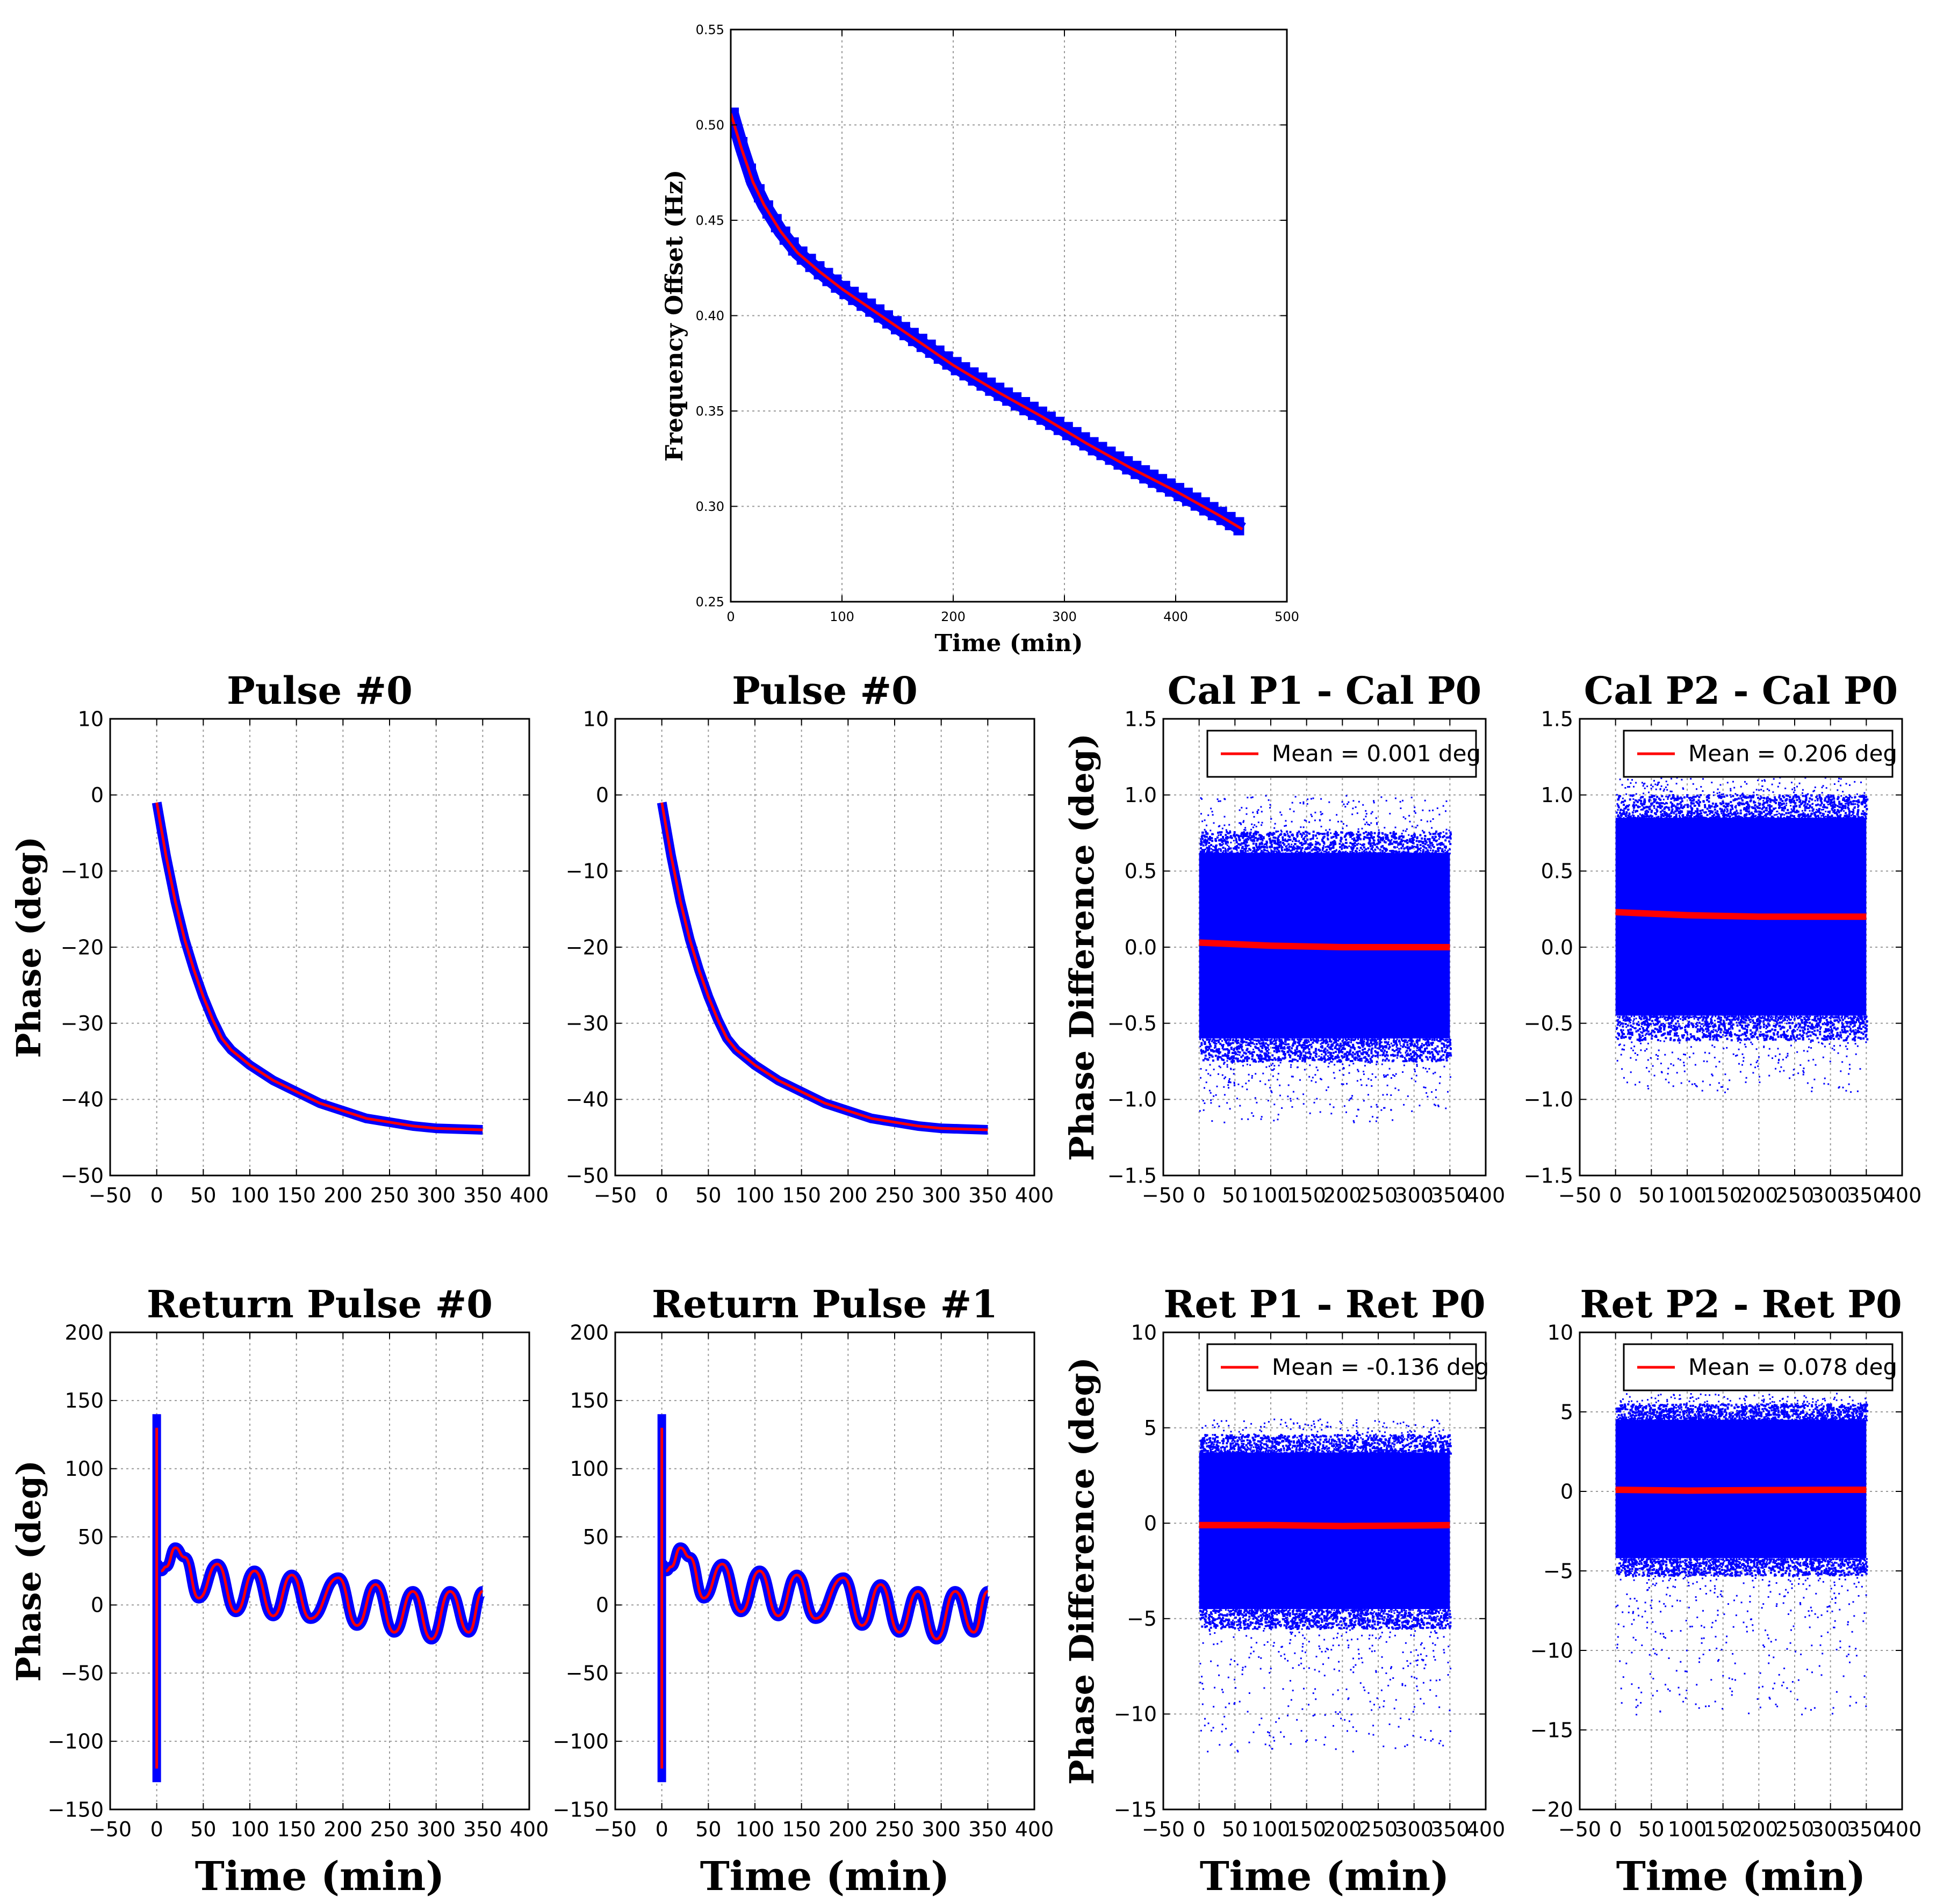  I want to click on y-axis-label: Phase Difference (deg), so click(1082, 947).